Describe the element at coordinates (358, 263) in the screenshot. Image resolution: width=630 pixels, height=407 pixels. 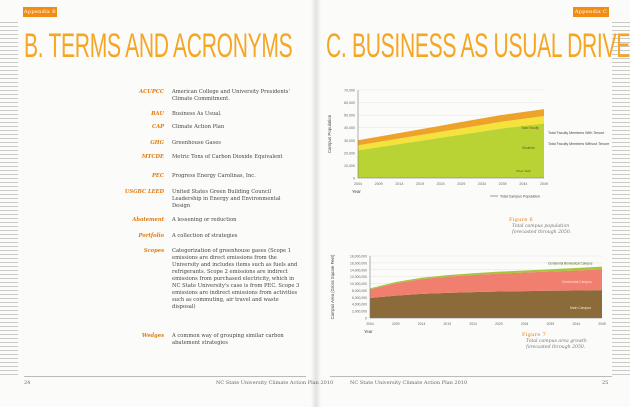
I see `y-tick-label: 16,000,000` at that location.